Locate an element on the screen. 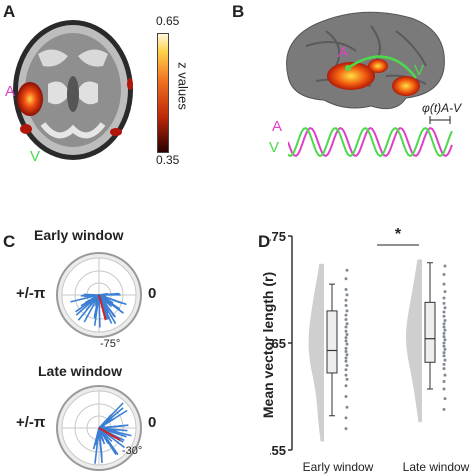 The image size is (474, 476). wave-label-v: V is located at coordinates (274, 147).